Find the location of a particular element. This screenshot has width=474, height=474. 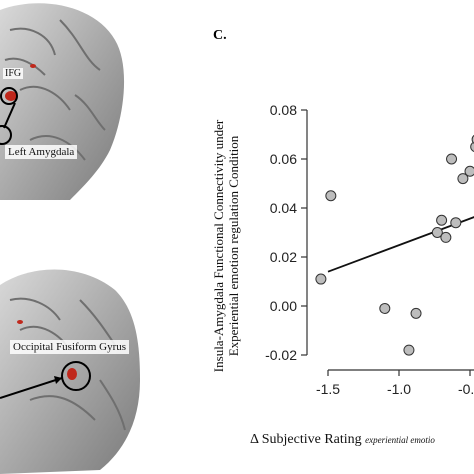

y-tick-label: 0.08 is located at coordinates (283, 110).